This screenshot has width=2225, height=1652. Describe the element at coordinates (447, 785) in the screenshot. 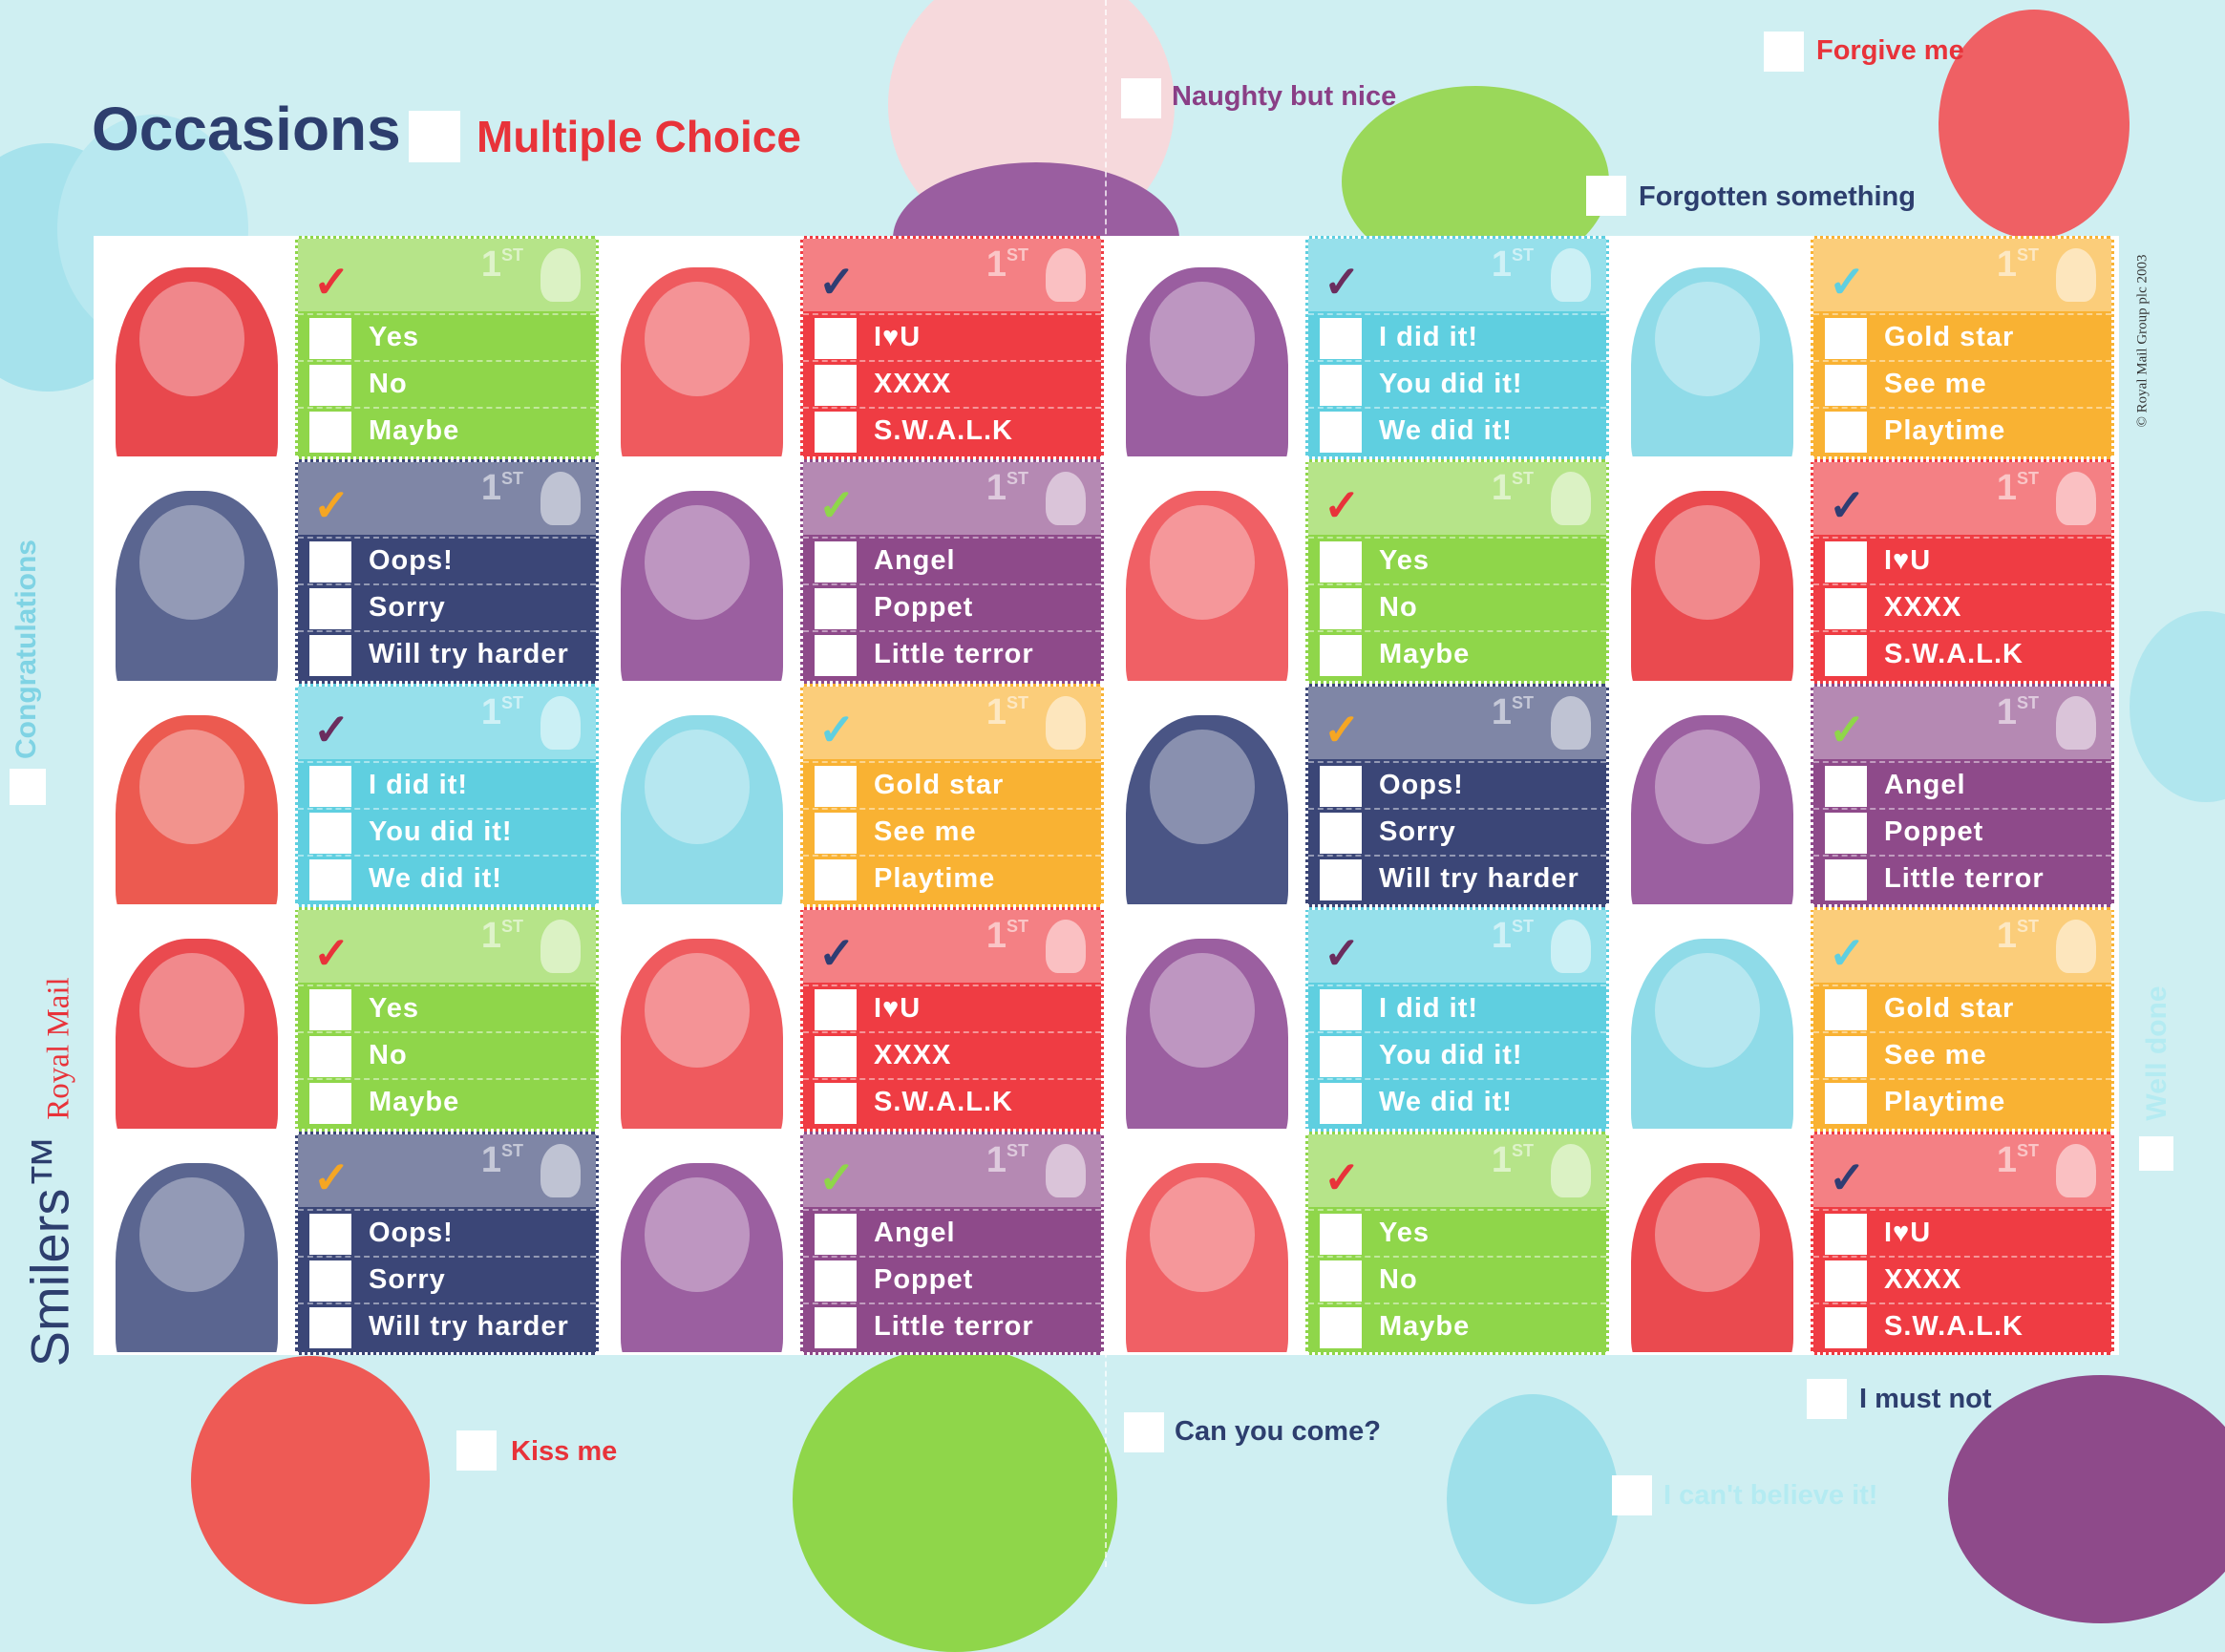

I see `option-row: I did it!` at that location.